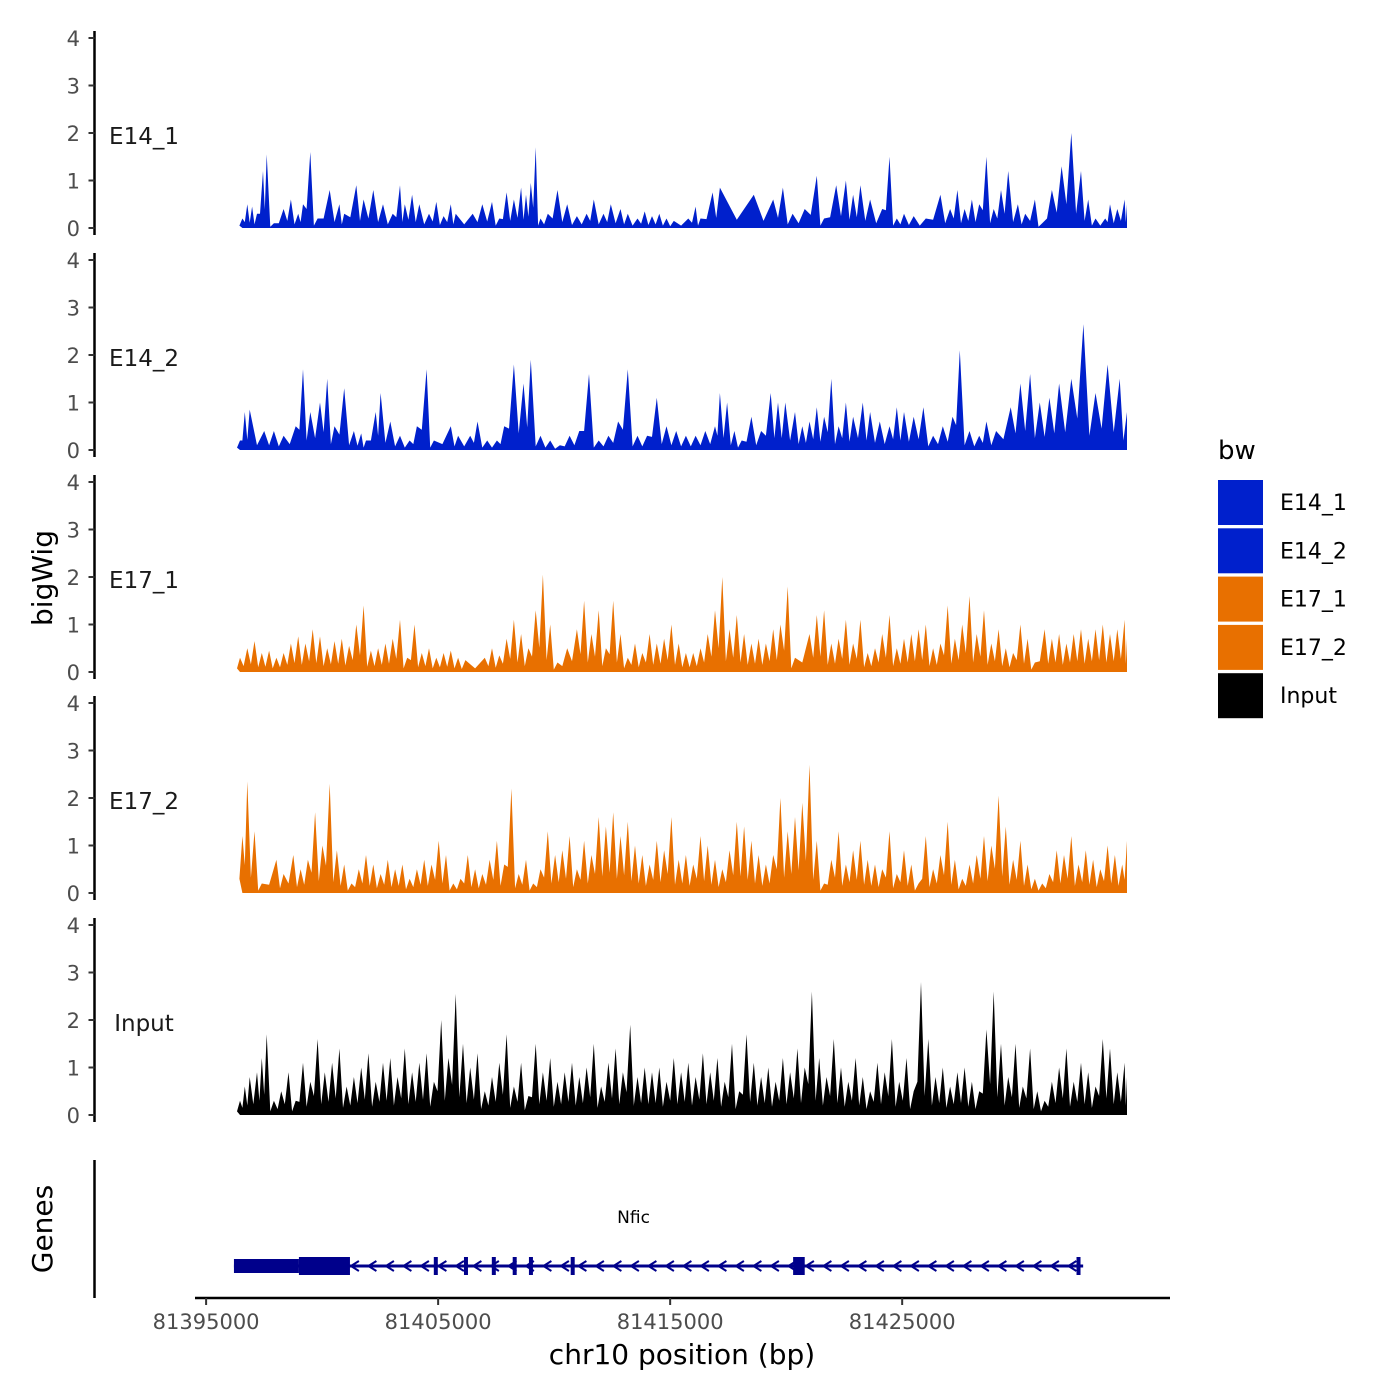  What do you see at coordinates (1282, 577) in the screenshot?
I see `legend: bw E14_1 E14_2 E17_1 E17_2 Input` at bounding box center [1282, 577].